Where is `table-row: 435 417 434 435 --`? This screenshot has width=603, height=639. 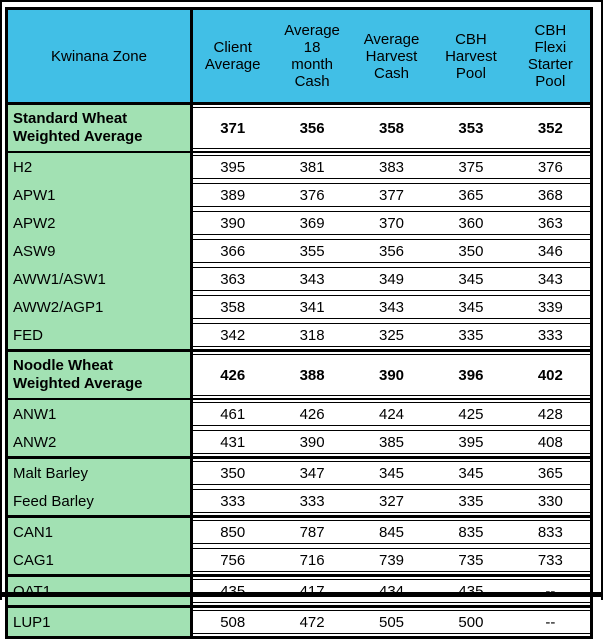 table-row: 435 417 434 435 -- is located at coordinates (391, 591).